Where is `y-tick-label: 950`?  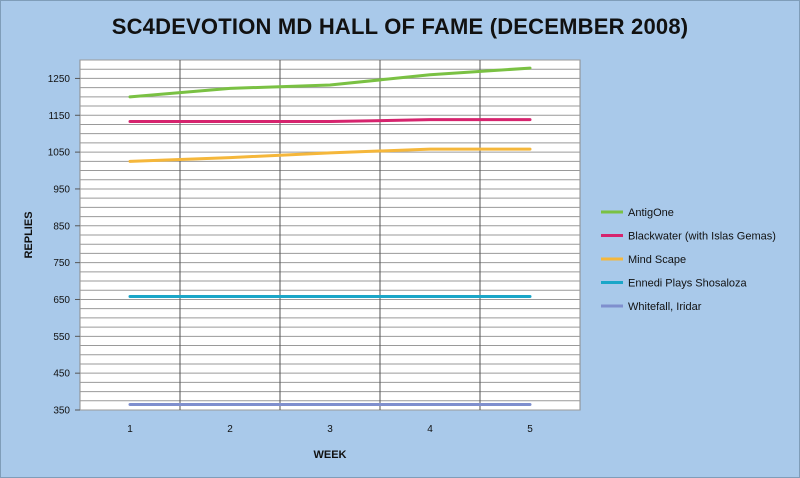
y-tick-label: 950 is located at coordinates (61, 189).